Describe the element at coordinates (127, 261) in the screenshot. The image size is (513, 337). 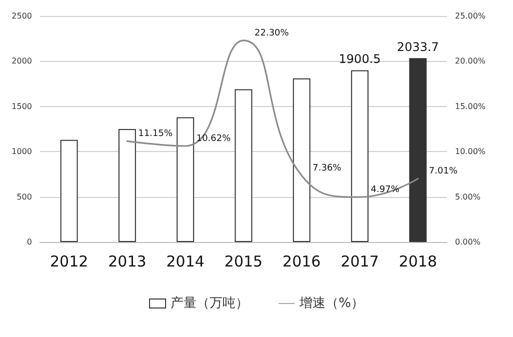
I see `x-tick-label: 2013` at that location.